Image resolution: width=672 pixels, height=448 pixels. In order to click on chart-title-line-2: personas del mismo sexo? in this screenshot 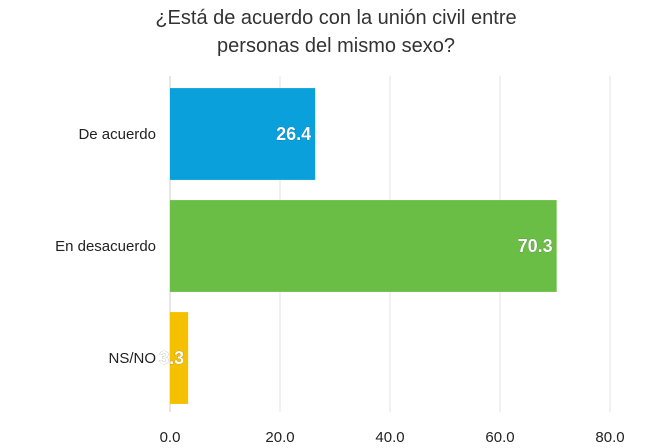, I will do `click(336, 46)`.